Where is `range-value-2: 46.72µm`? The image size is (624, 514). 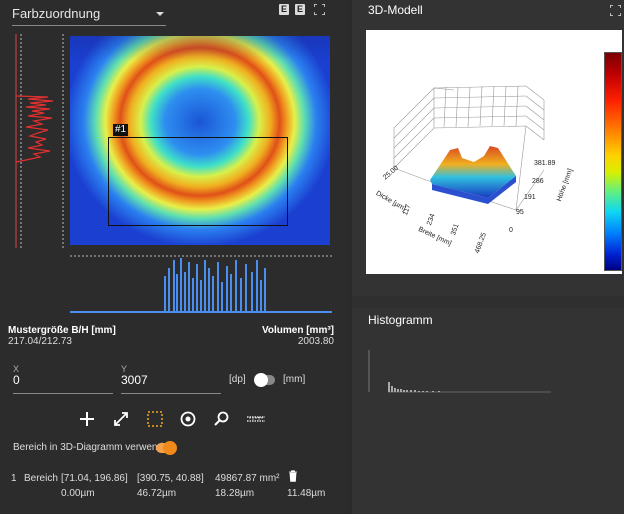
range-value-2: 46.72µm is located at coordinates (157, 493).